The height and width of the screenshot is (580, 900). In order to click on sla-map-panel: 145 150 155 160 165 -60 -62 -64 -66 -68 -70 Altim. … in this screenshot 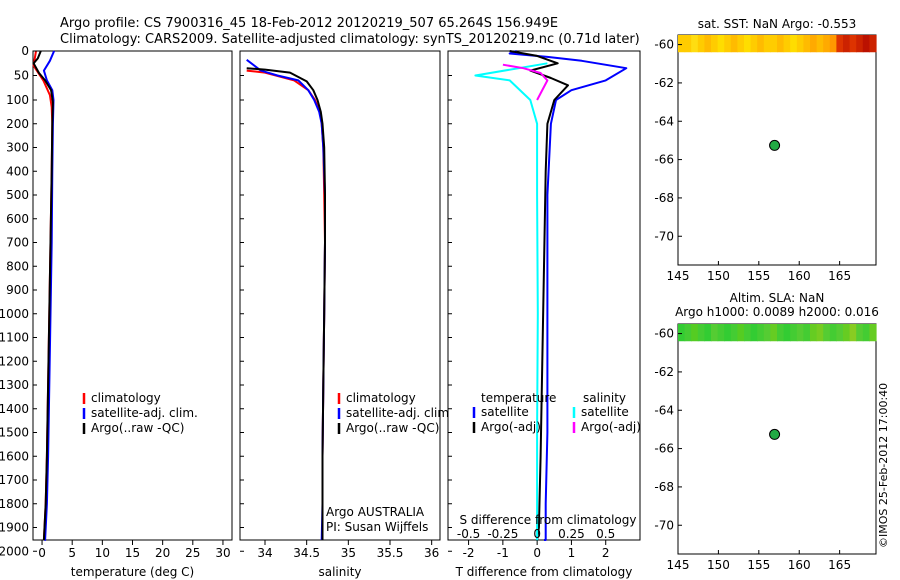, I will do `click(766, 431)`.